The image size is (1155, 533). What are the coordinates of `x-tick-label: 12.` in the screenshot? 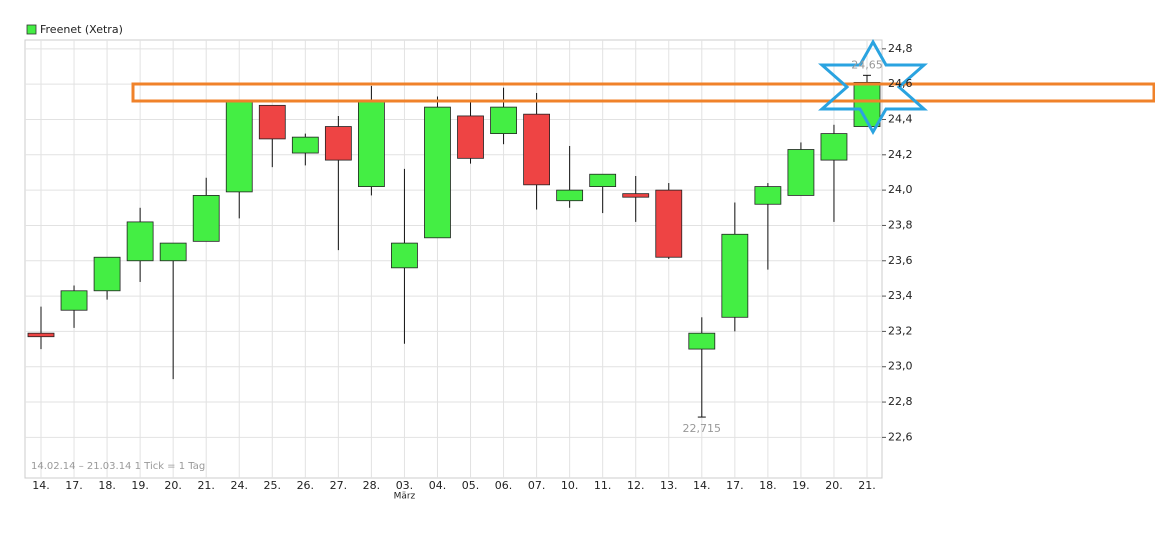 It's located at (636, 485).